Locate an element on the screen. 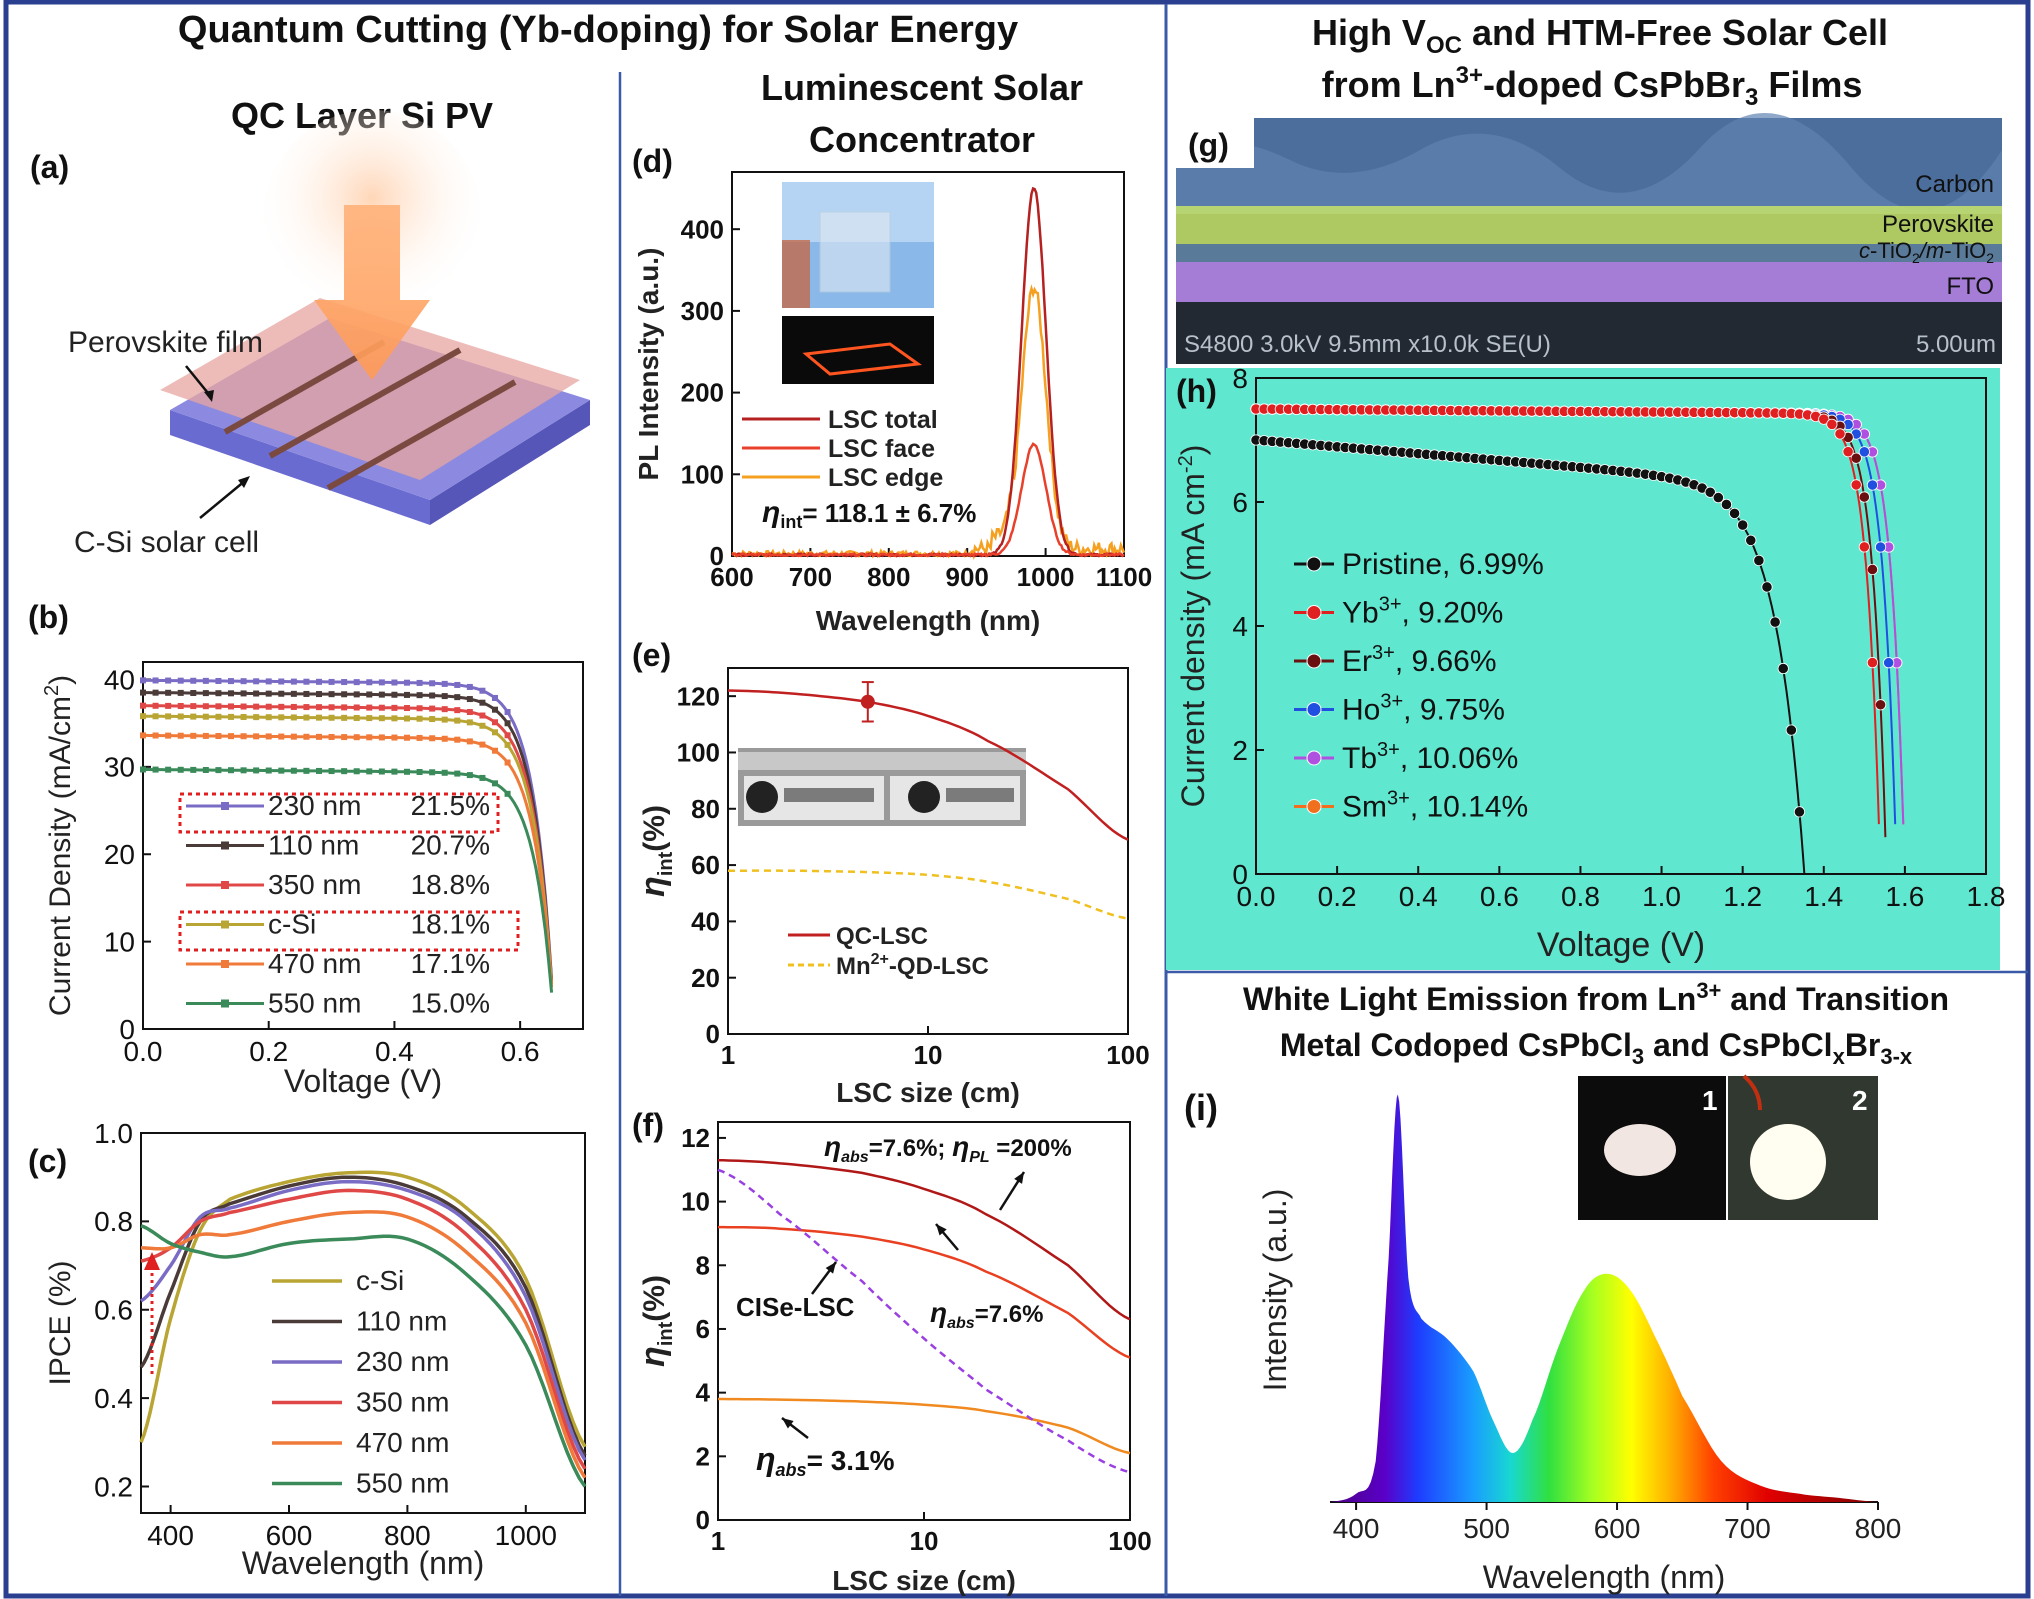 The width and height of the screenshot is (2034, 1599). y-tick-label-c: 0.6 is located at coordinates (113, 1310).